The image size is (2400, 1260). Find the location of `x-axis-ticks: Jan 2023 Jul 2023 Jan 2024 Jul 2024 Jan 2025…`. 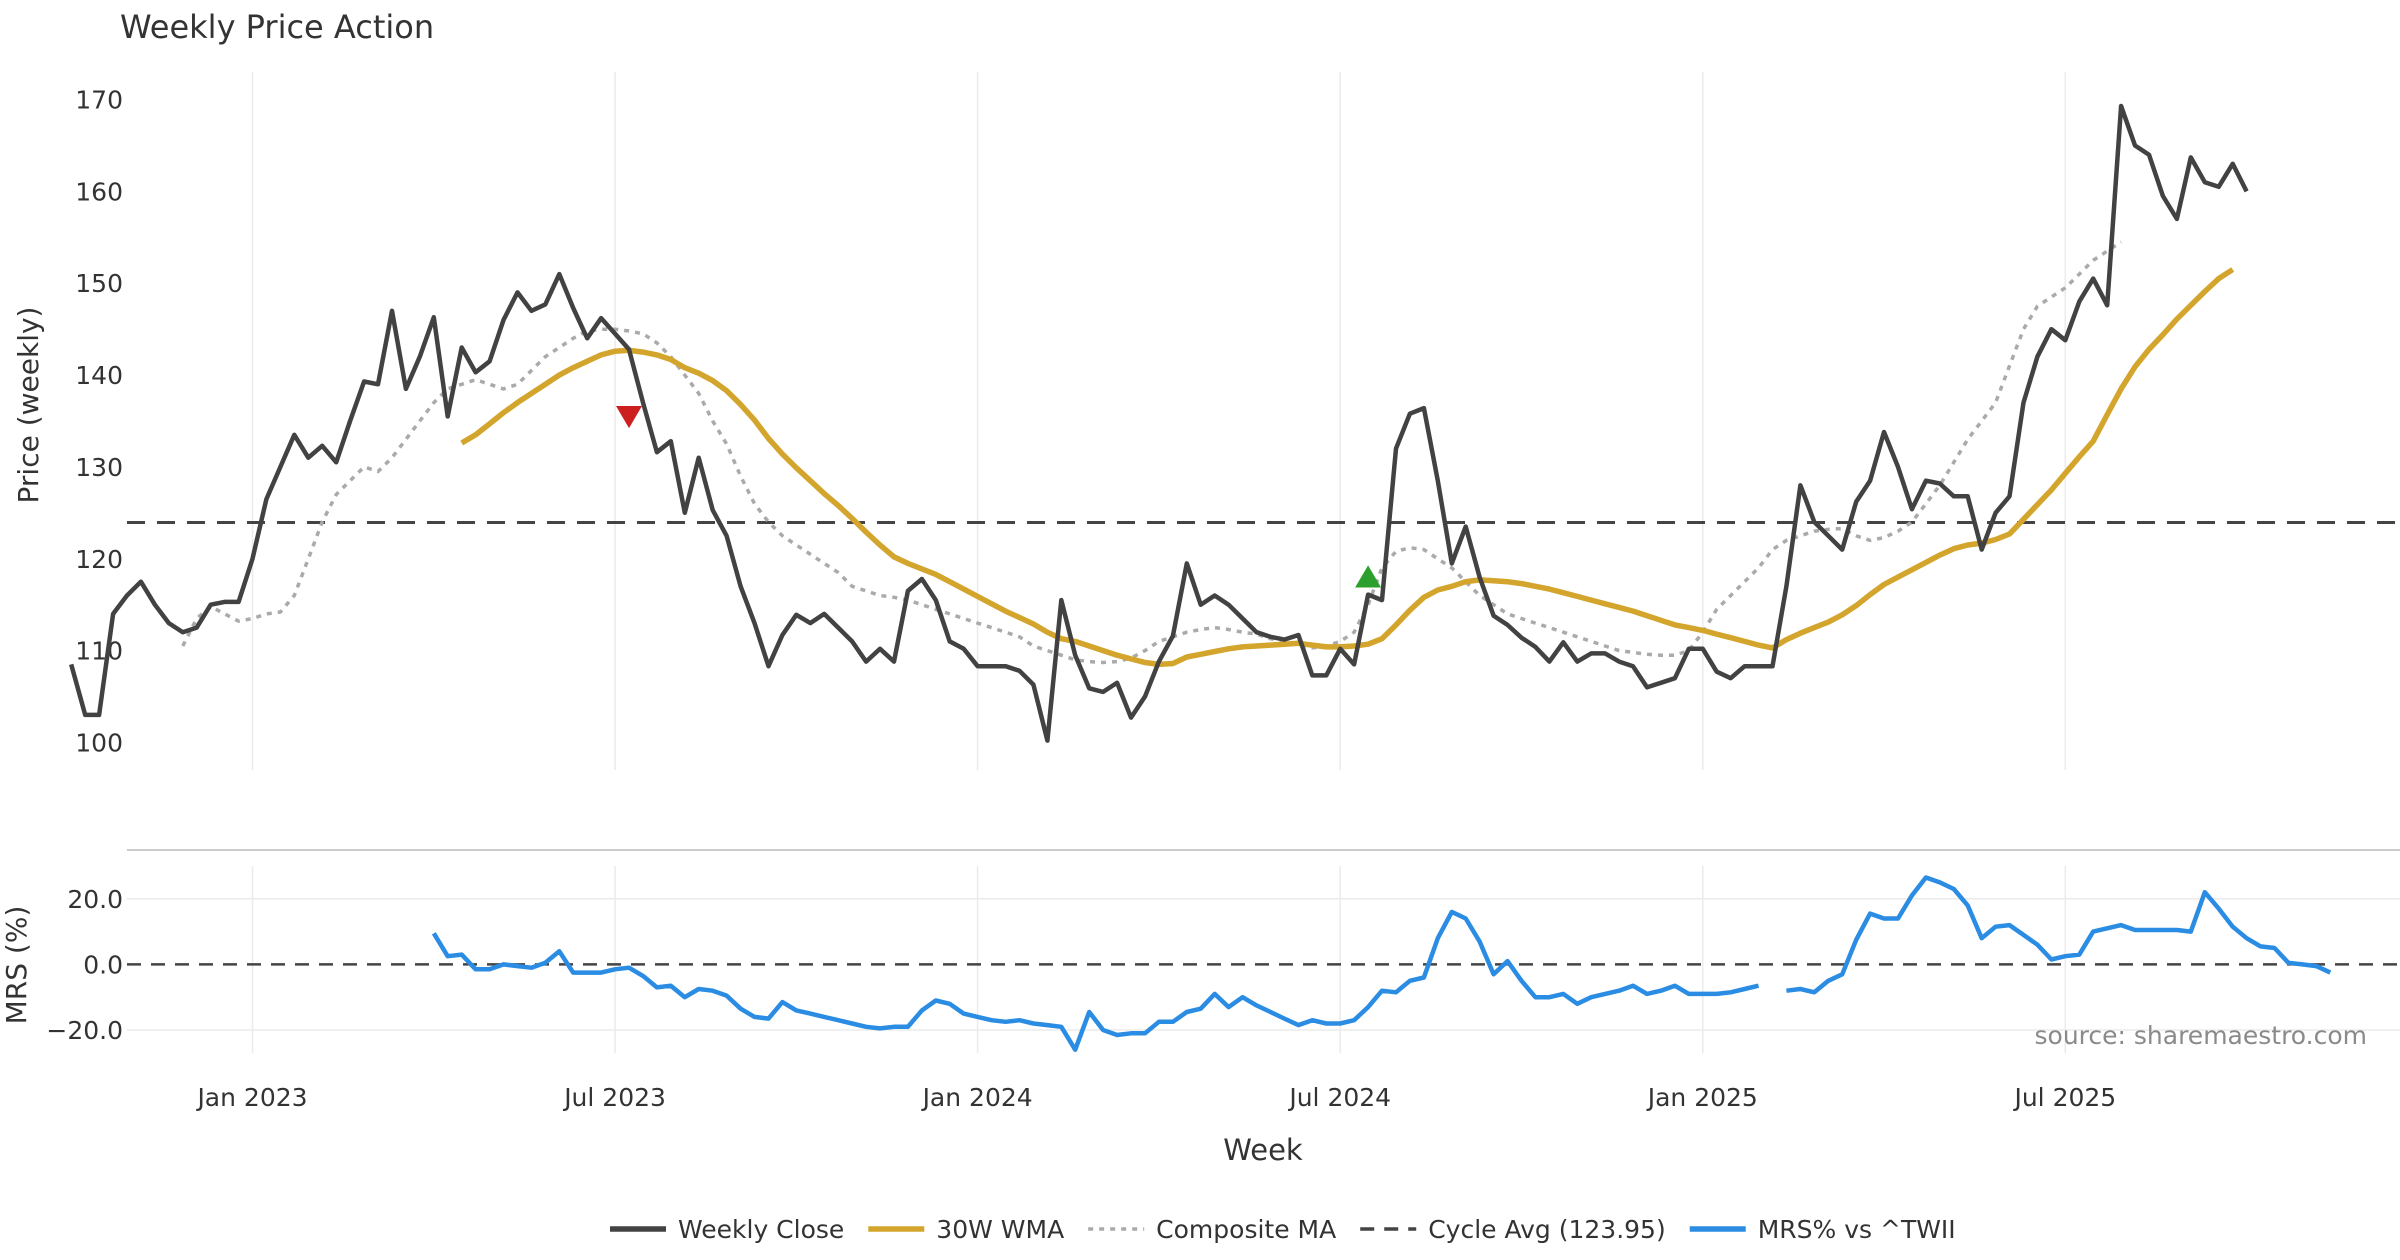

x-axis-ticks: Jan 2023 Jul 2023 Jan 2024 Jul 2024 Jan 2025… is located at coordinates (1155, 1097).